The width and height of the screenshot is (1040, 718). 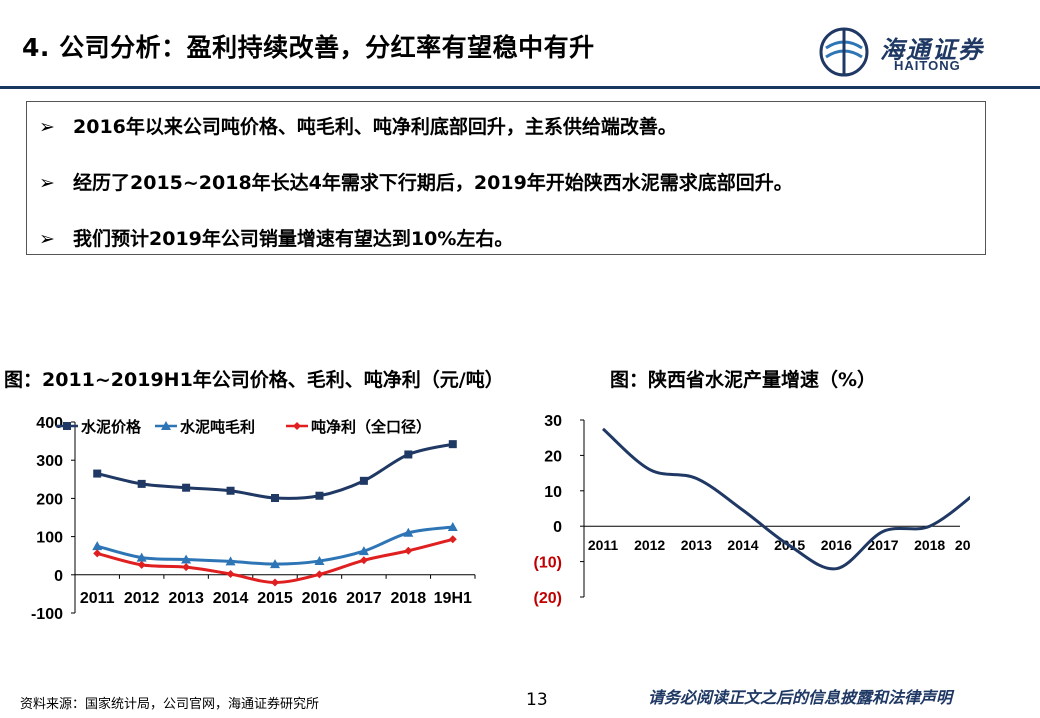 What do you see at coordinates (275, 598) in the screenshot?
I see `x-tick-label: 2015` at bounding box center [275, 598].